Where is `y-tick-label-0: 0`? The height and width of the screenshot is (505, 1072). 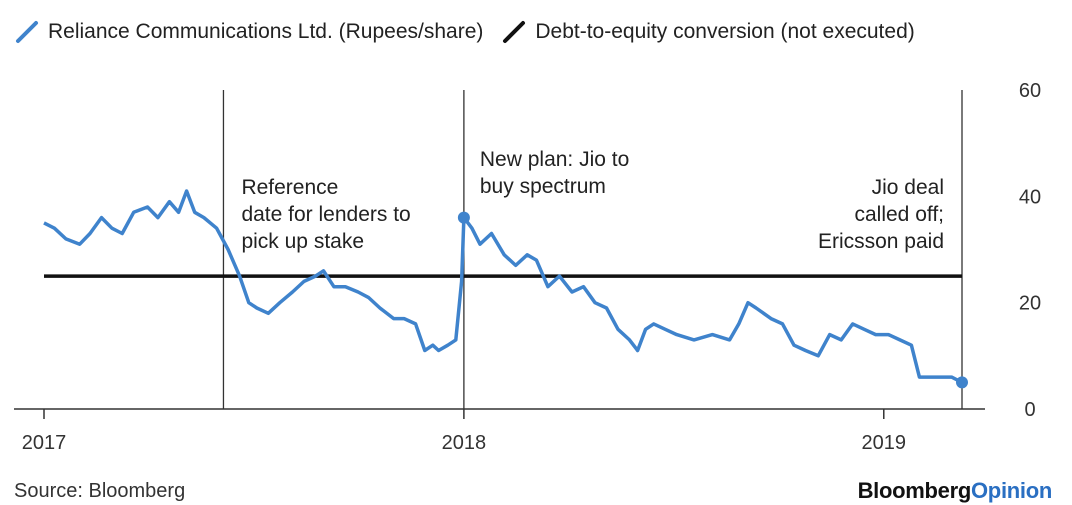 y-tick-label-0: 0 is located at coordinates (1029, 410).